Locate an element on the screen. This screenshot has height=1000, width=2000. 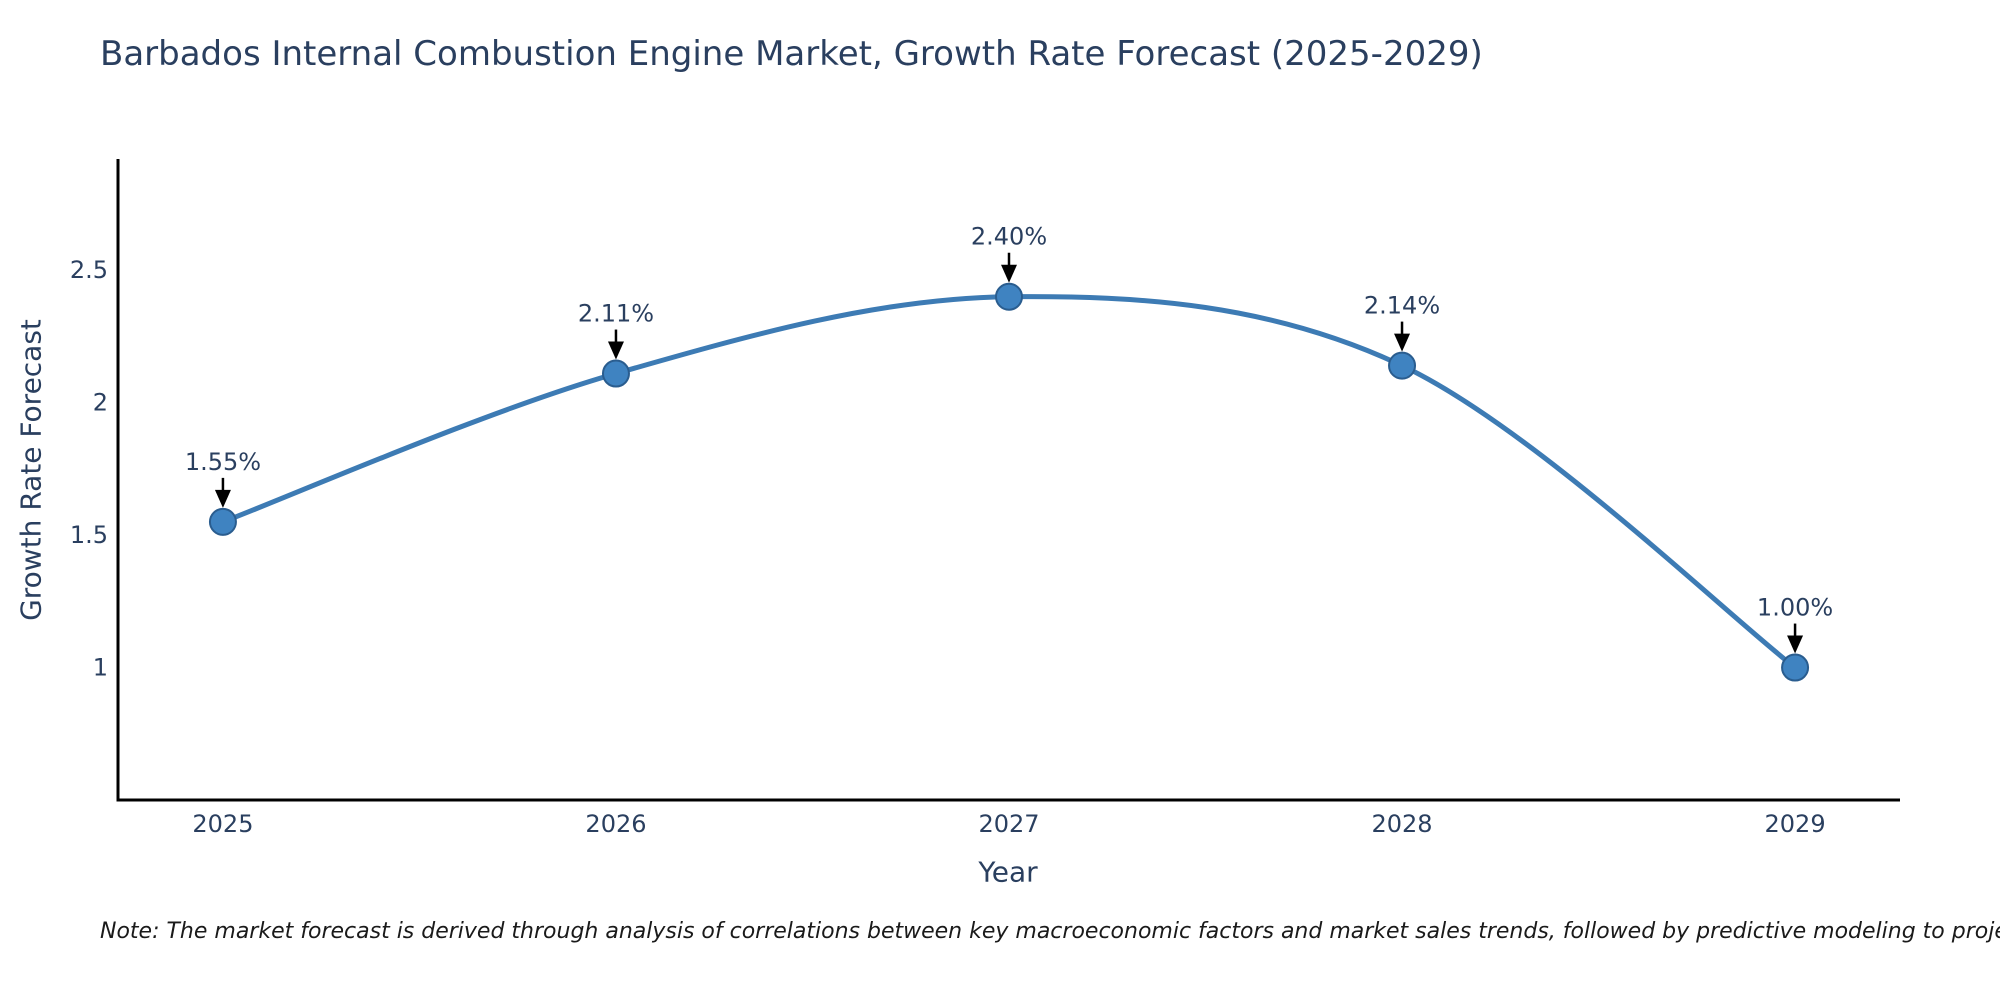
x-tick-label: 2026 is located at coordinates (615, 824).